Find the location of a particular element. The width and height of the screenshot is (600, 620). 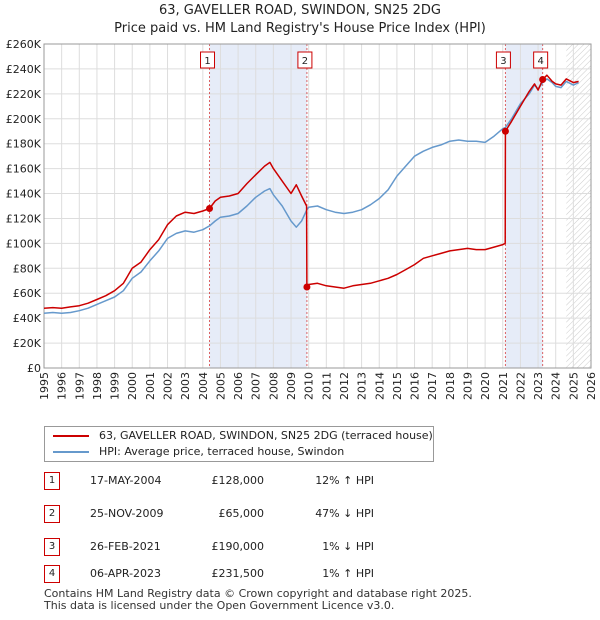

table-row: 3 26-FEB-2021 £190,000 1% ↓ HPI is located at coordinates (244, 547).